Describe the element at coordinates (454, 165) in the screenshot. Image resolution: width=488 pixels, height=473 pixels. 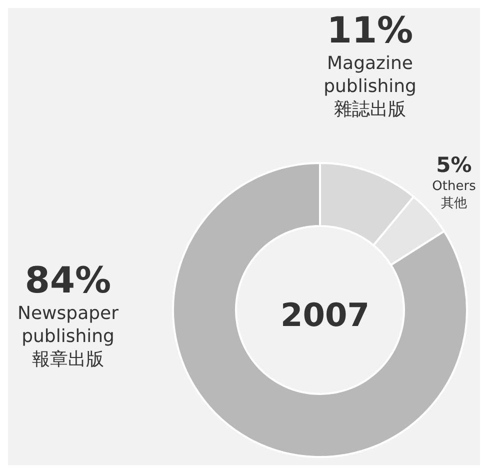
I see `data-label: 5%` at that location.